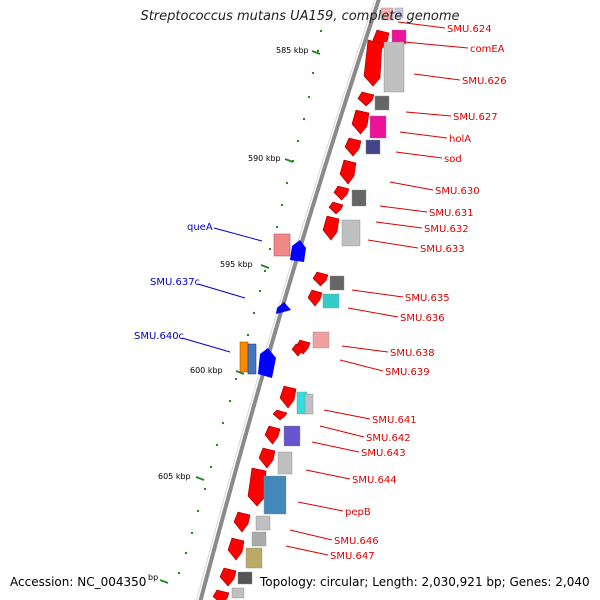 The height and width of the screenshot is (600, 600). I want to click on scale-tick-label: 605 kbp, so click(174, 476).